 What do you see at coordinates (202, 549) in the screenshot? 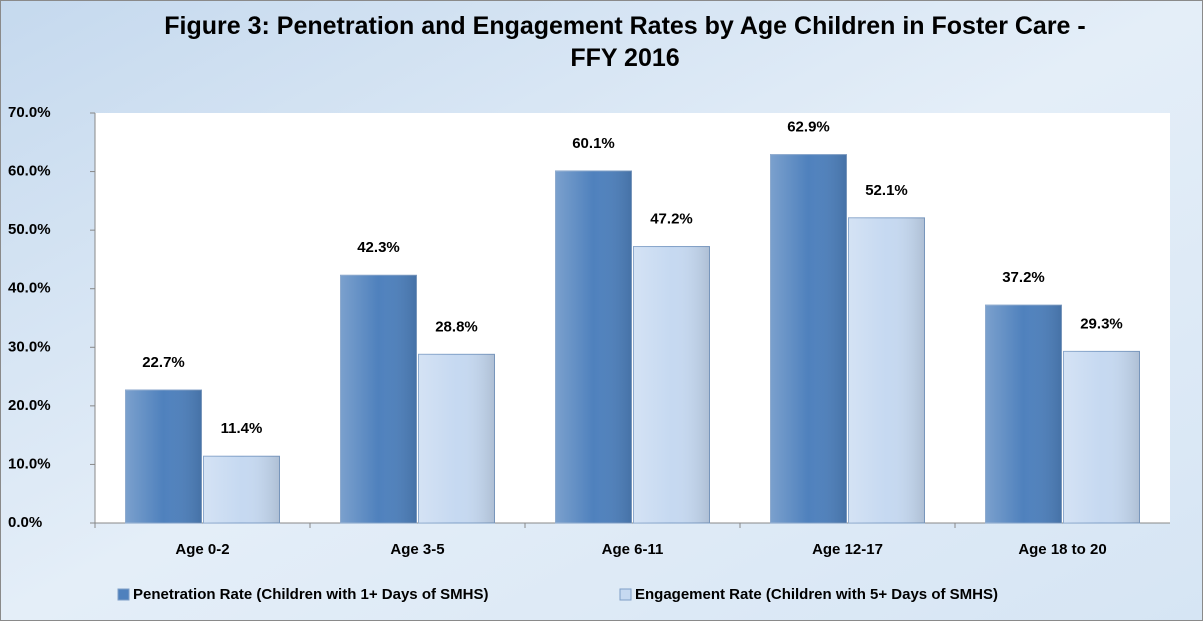
I see `x-tick-label: Age 0-2` at bounding box center [202, 549].